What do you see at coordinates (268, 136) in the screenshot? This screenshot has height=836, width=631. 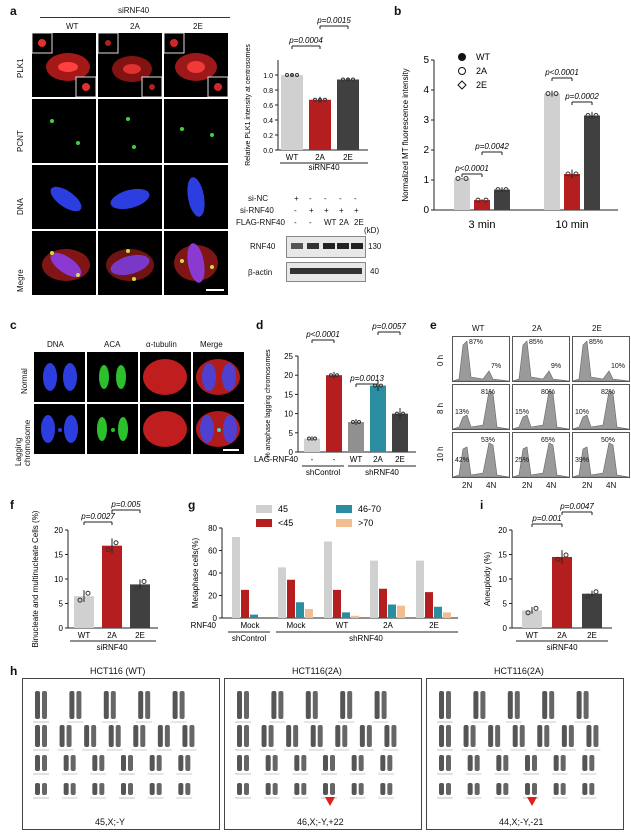 I see `y-tick-label: 0.2` at bounding box center [268, 136].